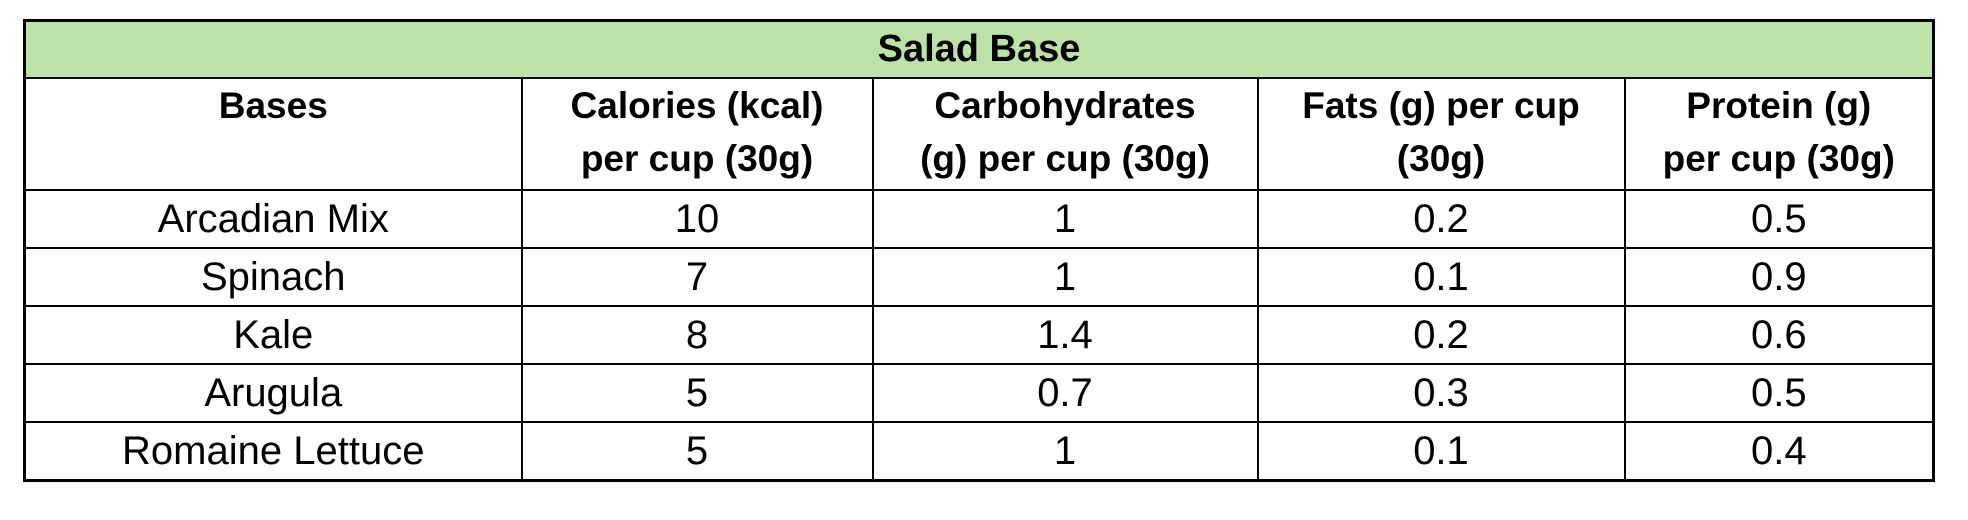 The image size is (1968, 520). I want to click on row-label: Arcadian Mix, so click(273, 219).